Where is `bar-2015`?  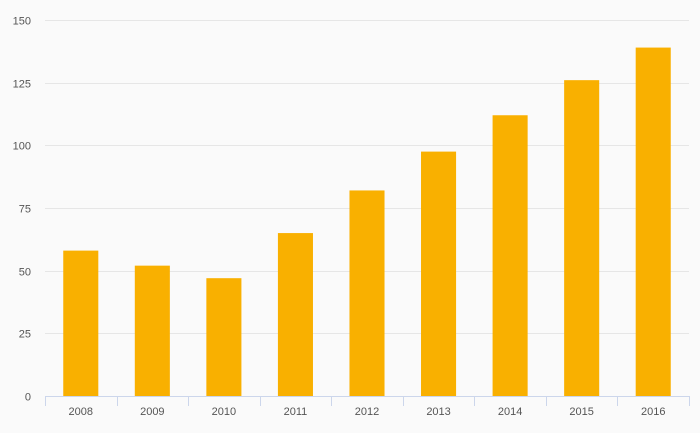 bar-2015 is located at coordinates (582, 238).